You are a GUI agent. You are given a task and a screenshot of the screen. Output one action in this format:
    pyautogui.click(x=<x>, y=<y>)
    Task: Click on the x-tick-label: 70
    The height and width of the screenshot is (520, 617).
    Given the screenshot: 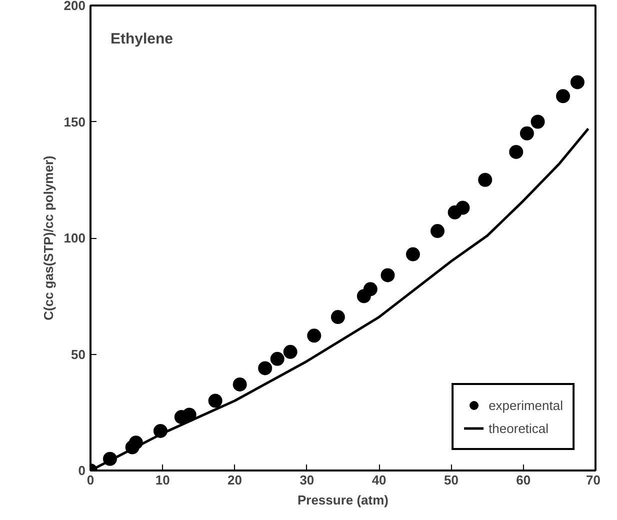 What is the action you would take?
    pyautogui.click(x=593, y=480)
    